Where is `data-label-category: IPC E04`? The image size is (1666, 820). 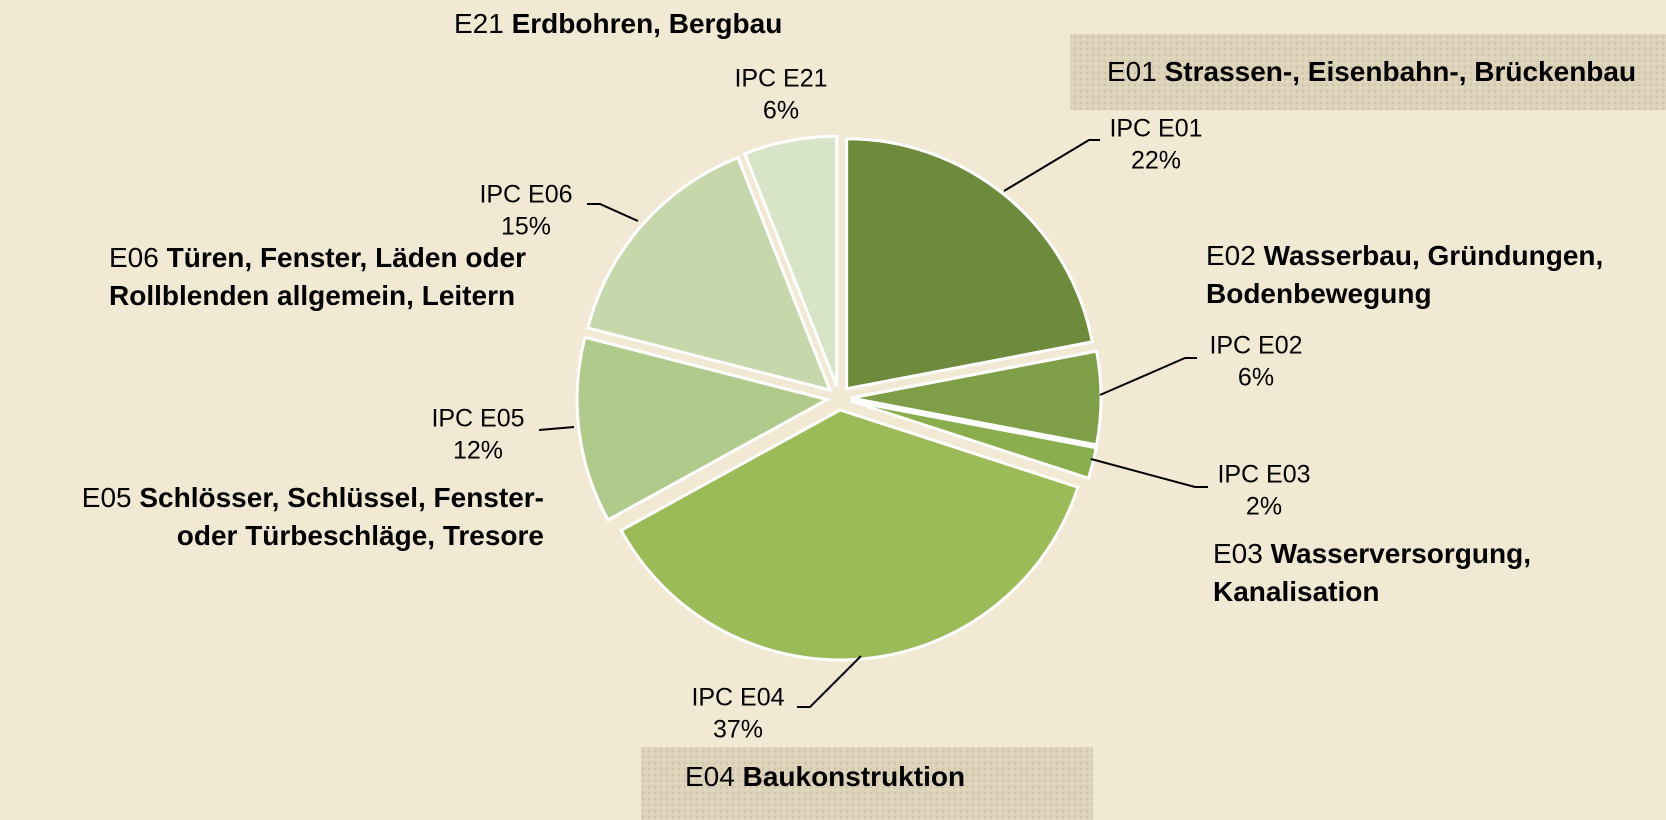 data-label-category: IPC E04 is located at coordinates (737, 698).